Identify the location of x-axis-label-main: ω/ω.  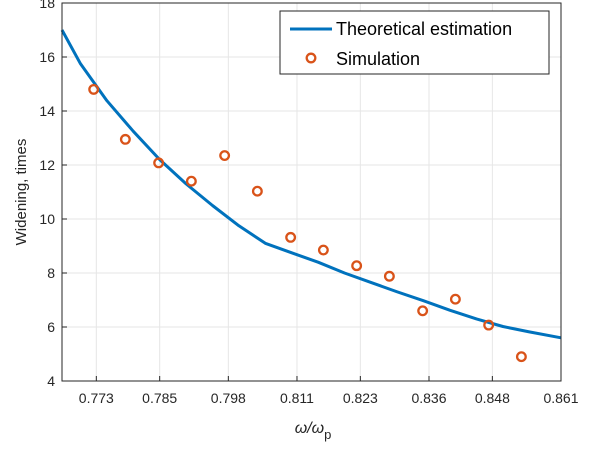
(309, 428).